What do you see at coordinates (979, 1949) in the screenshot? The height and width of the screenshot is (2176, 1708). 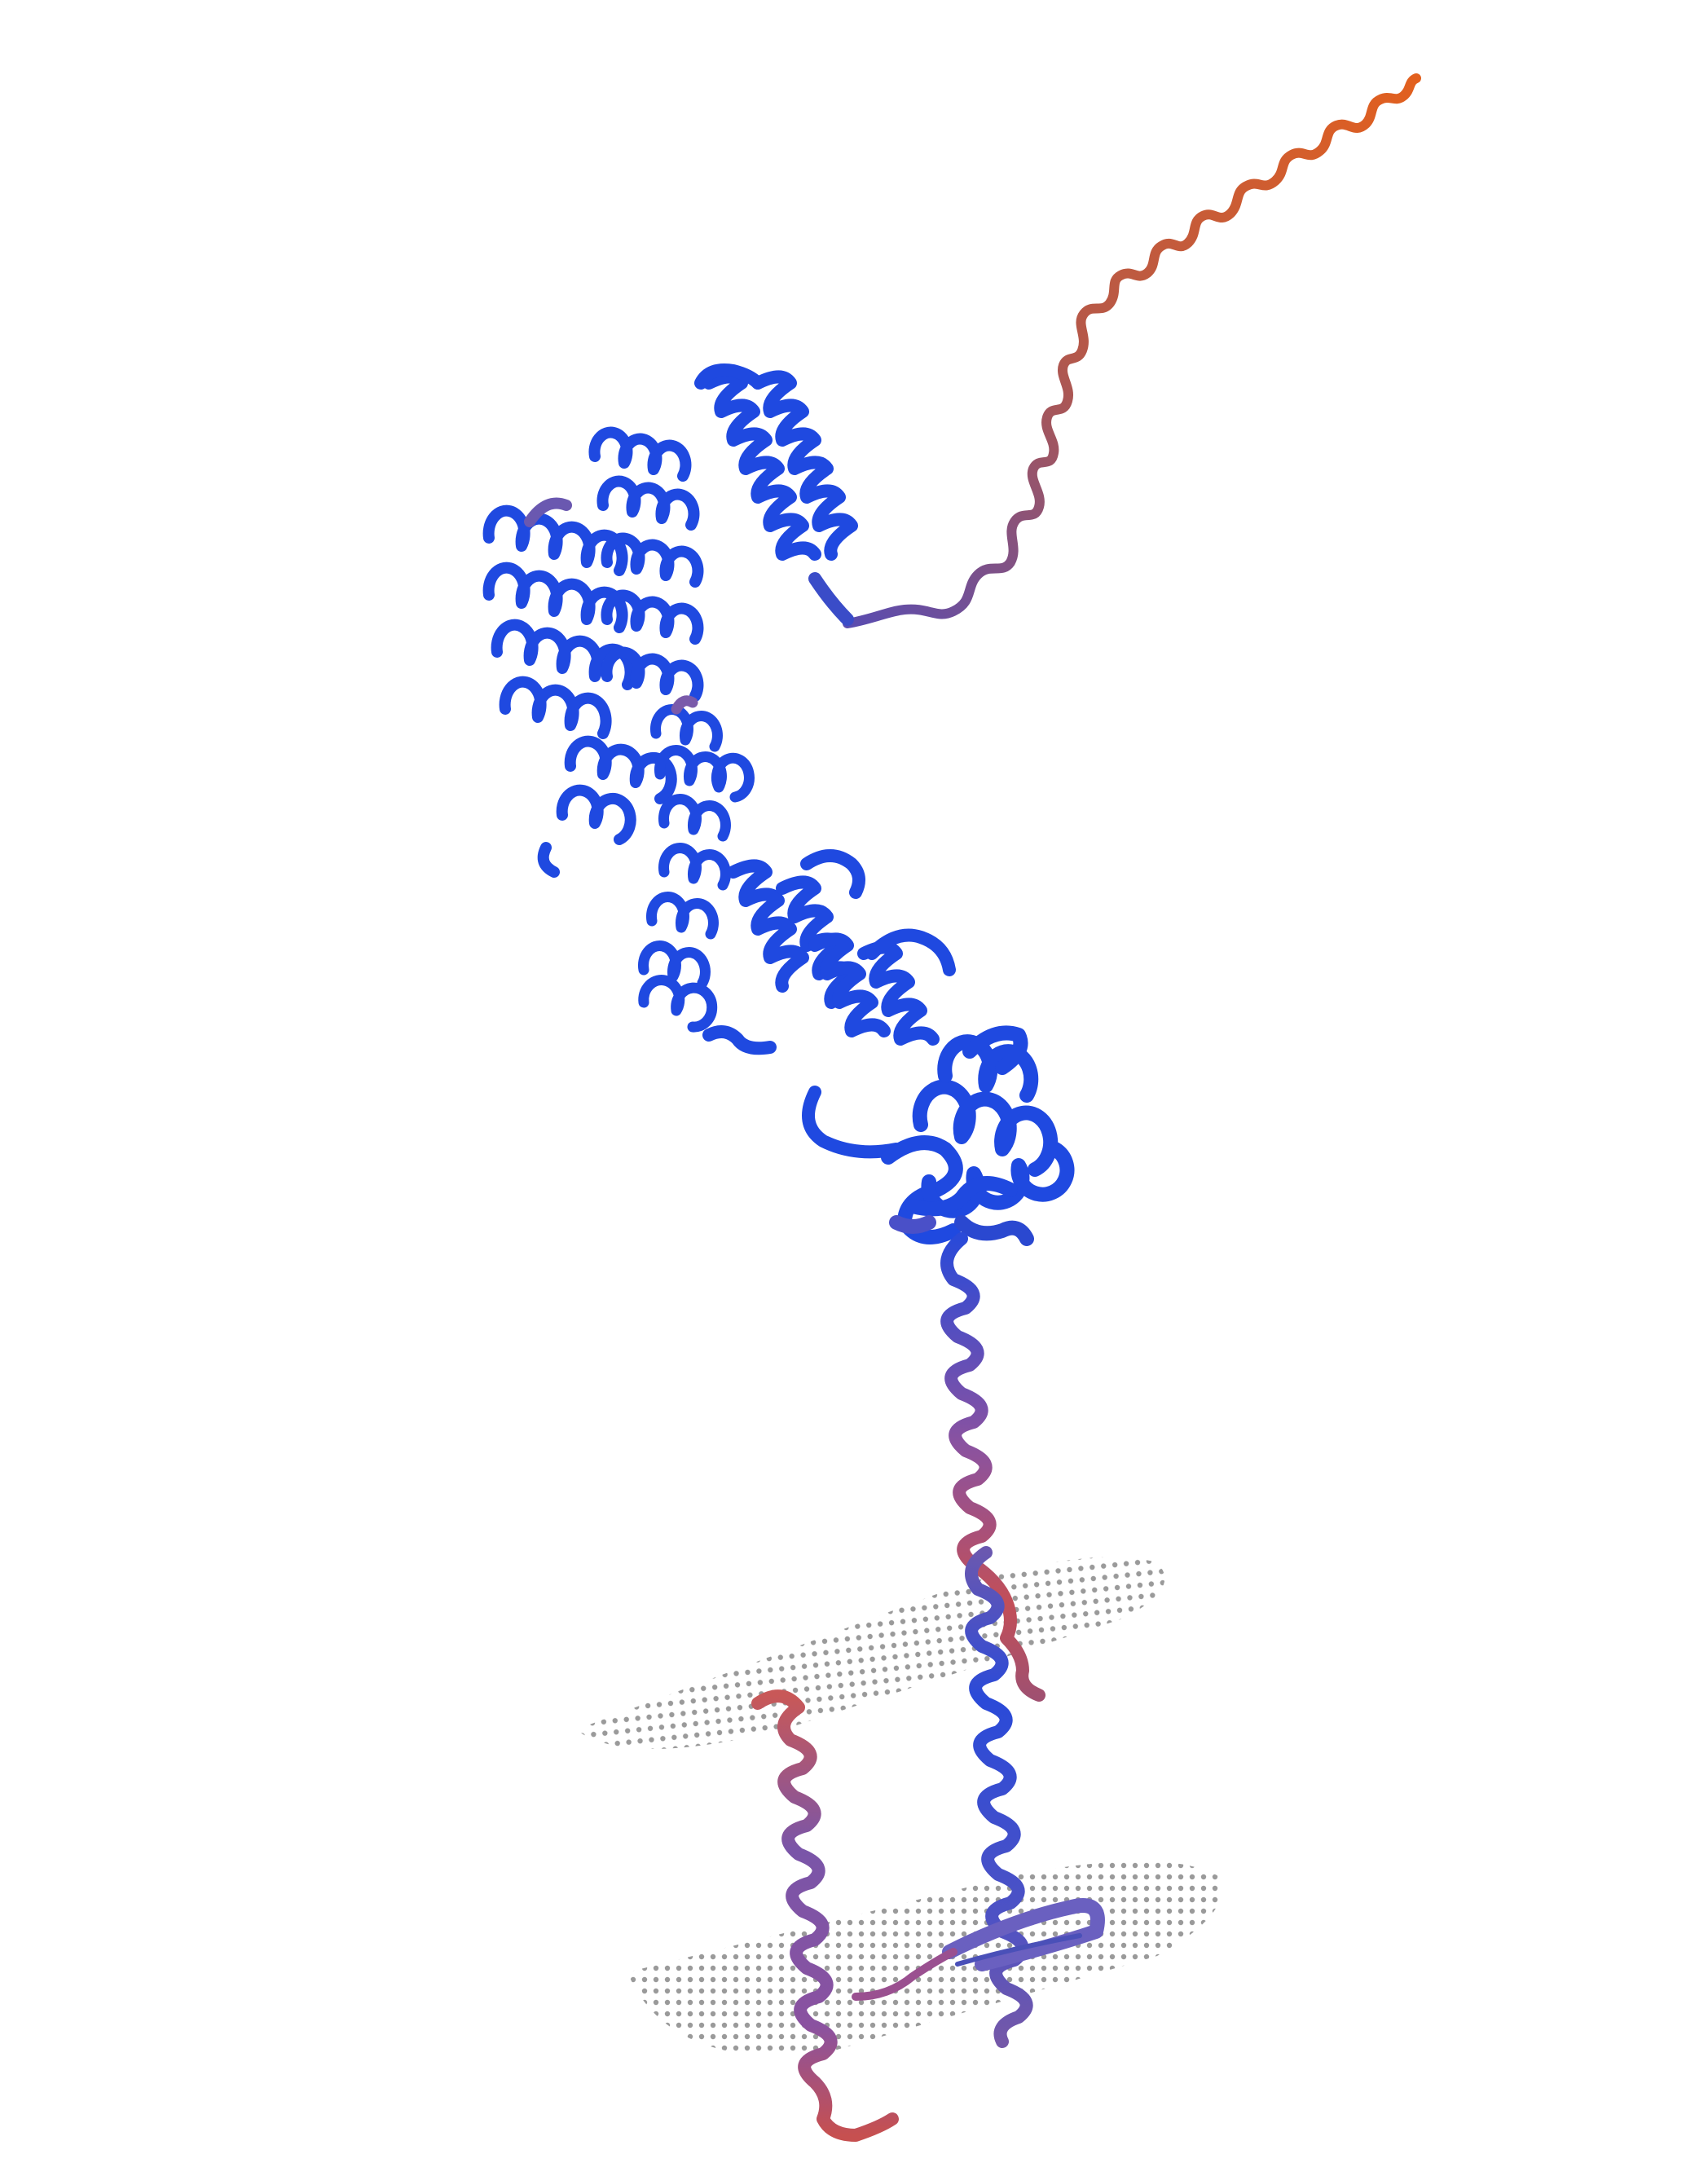 I see `beta-hairpin` at bounding box center [979, 1949].